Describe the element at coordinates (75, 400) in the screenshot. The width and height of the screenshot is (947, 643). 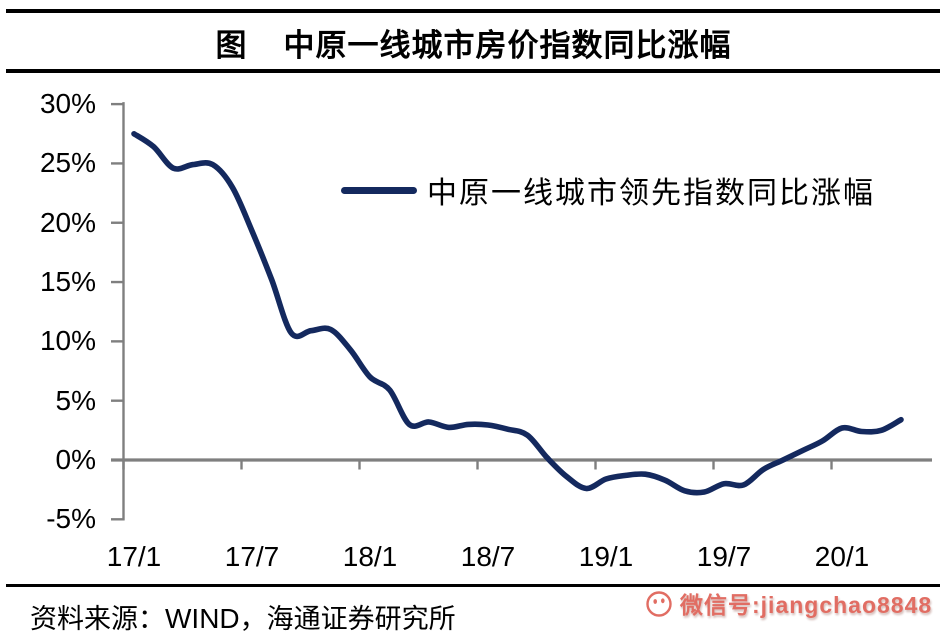
I see `y-axis-label: 5%` at that location.